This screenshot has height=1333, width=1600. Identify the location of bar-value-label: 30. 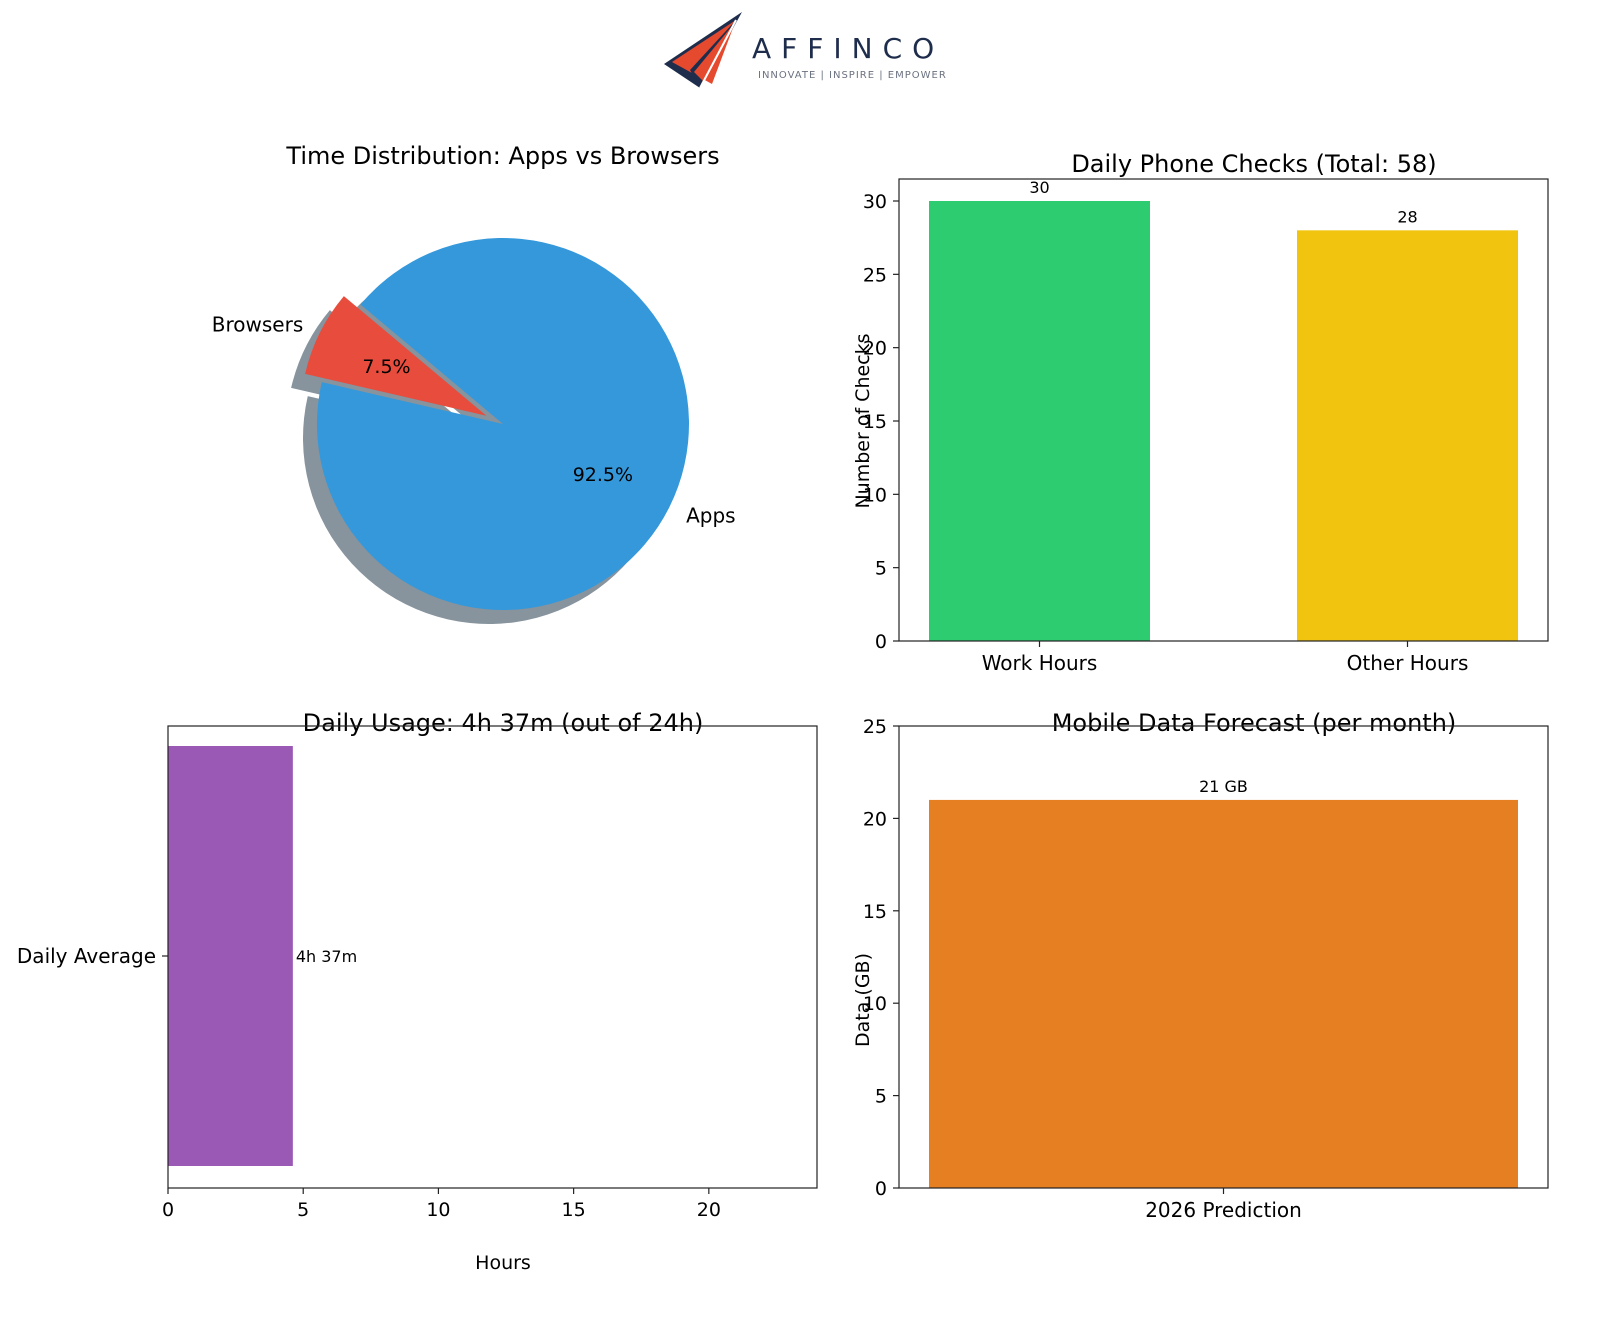
(1039, 187).